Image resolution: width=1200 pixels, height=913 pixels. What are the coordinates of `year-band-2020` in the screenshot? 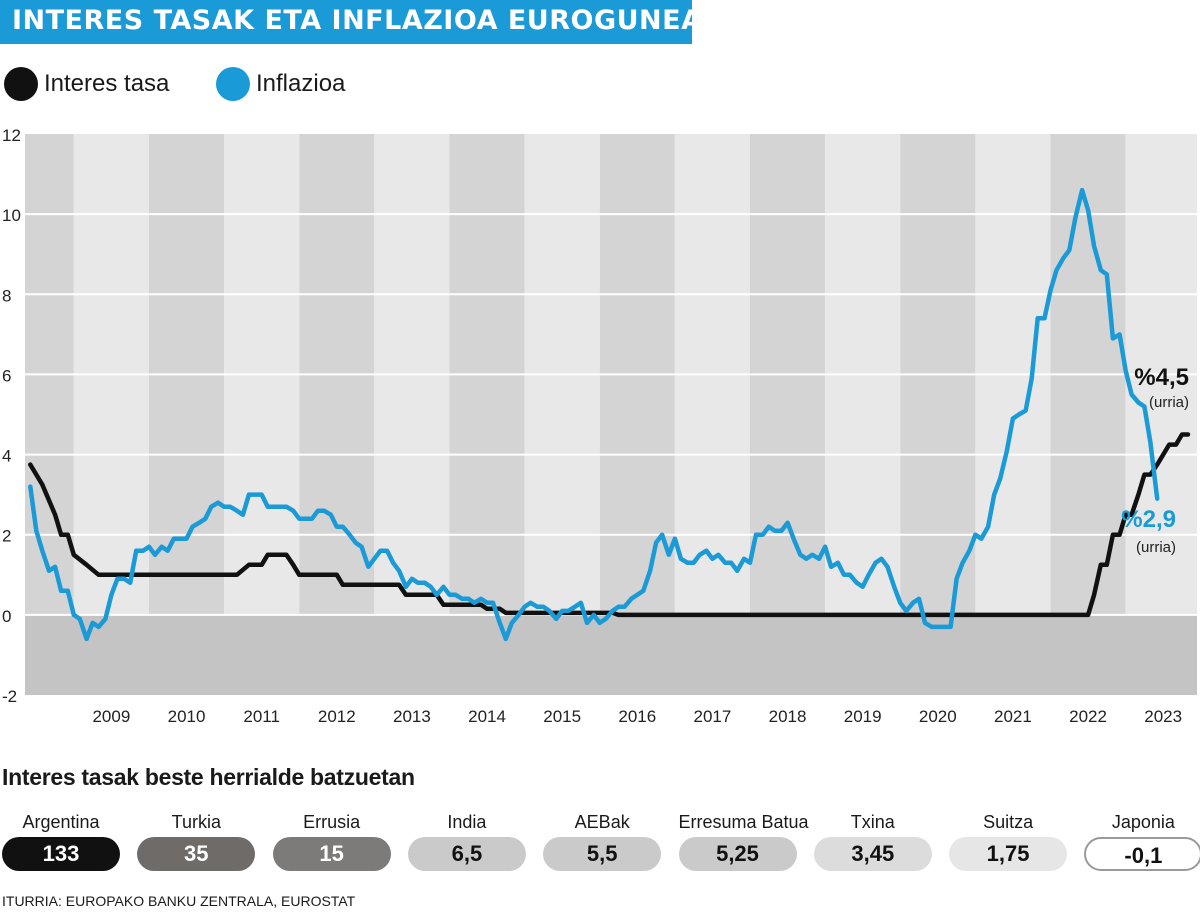 It's located at (938, 414).